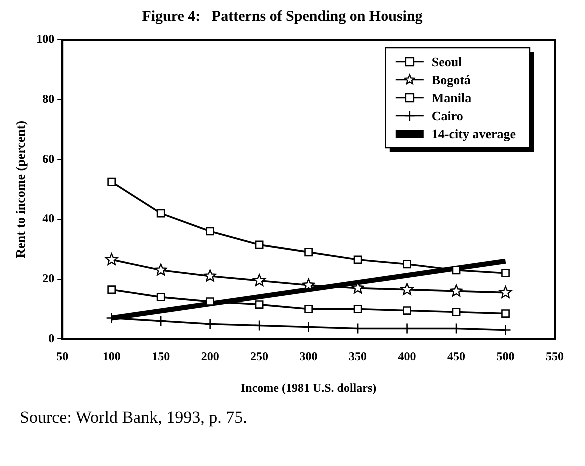 The image size is (585, 466). What do you see at coordinates (48, 99) in the screenshot?
I see `y-tick-label: 80` at bounding box center [48, 99].